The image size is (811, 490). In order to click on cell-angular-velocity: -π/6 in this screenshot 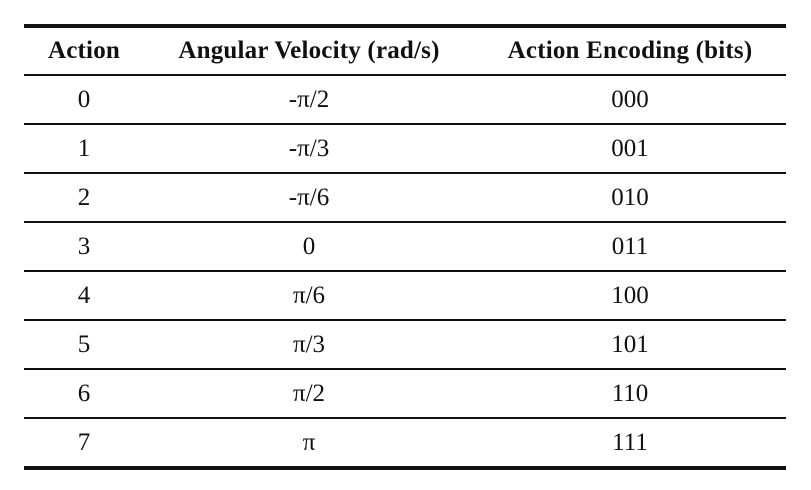, I will do `click(309, 198)`.